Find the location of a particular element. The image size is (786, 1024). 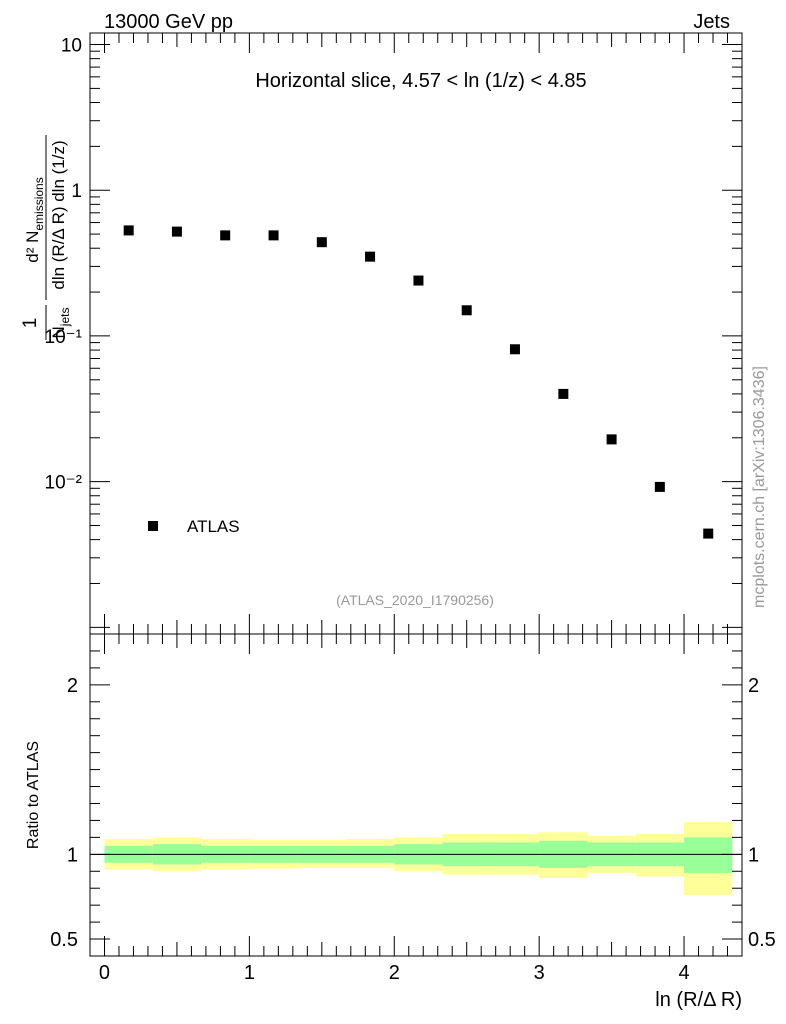

side-reference-label: mcplots.cern.ch [arXiv:1306.3436] is located at coordinates (759, 487).